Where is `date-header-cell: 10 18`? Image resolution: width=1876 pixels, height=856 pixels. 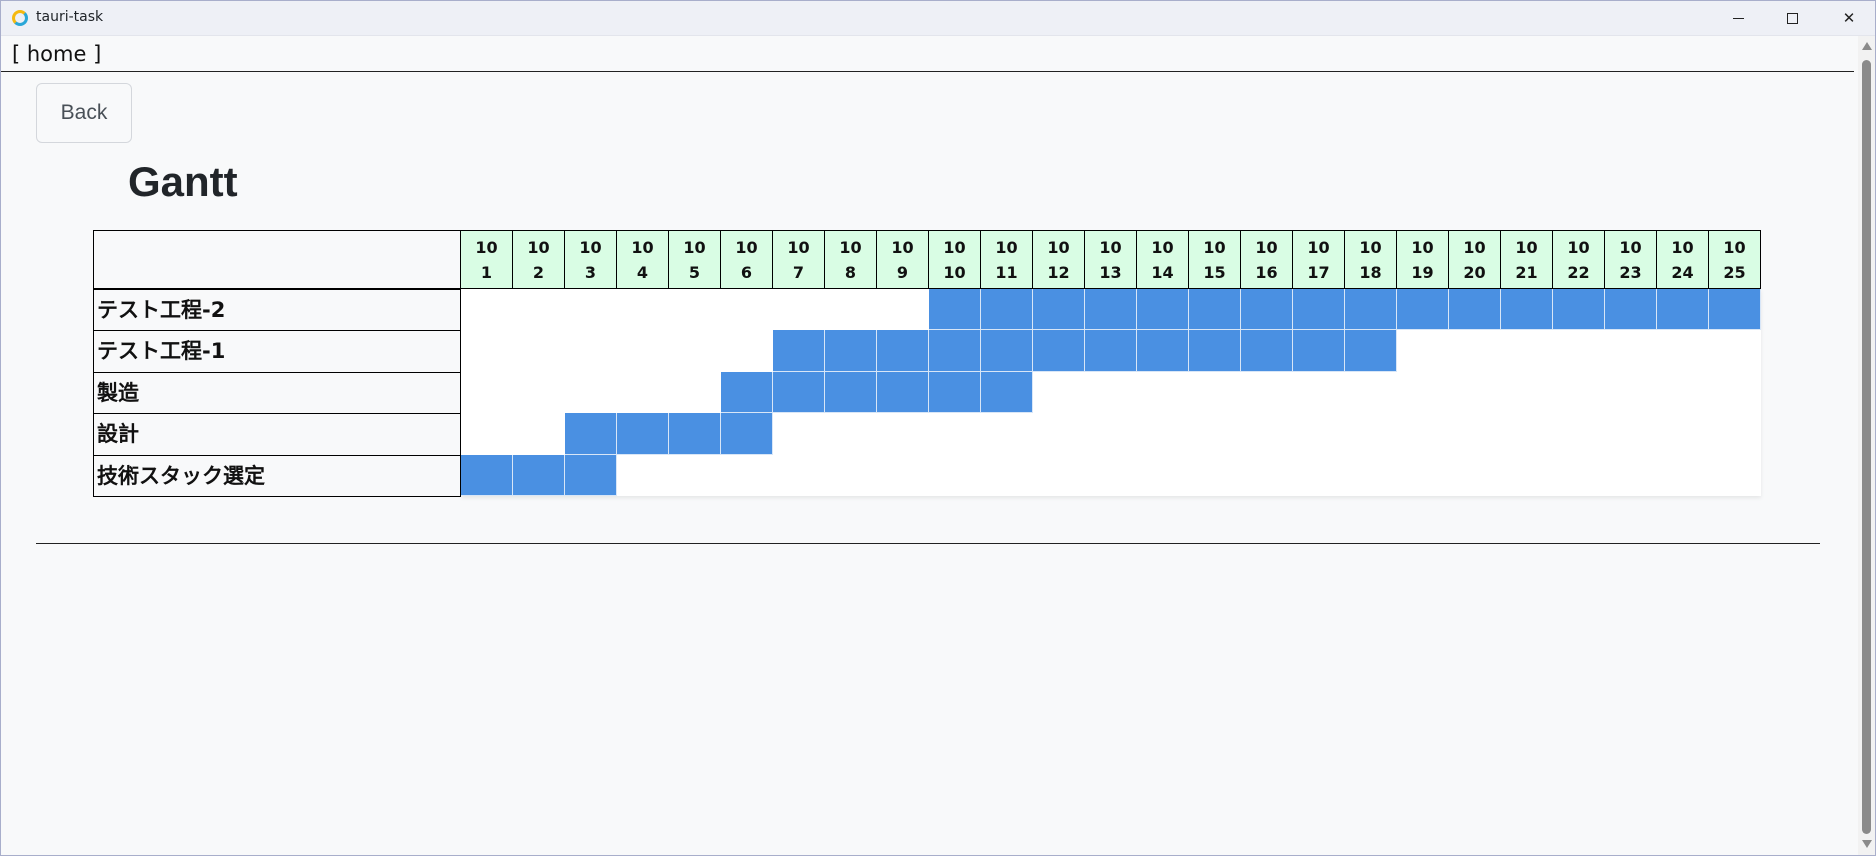
date-header-cell: 10 18 is located at coordinates (1370, 259).